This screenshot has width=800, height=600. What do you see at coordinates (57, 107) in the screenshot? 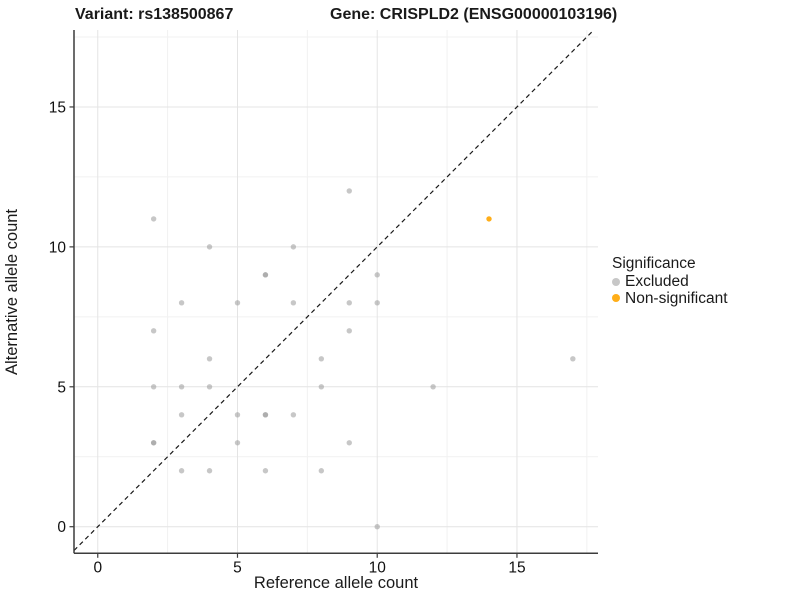
I see `y-tick-label: 15` at bounding box center [57, 107].